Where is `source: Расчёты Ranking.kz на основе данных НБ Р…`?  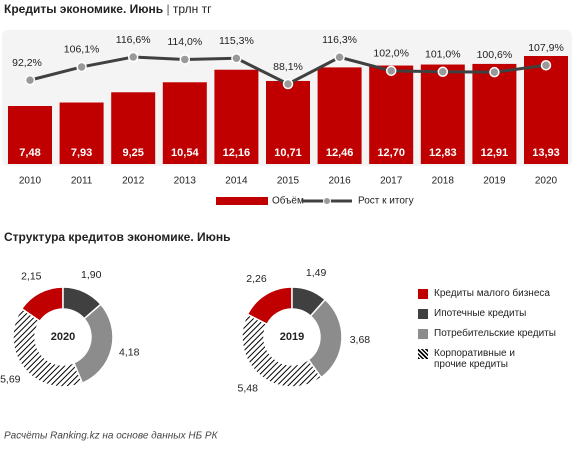
source: Расчёты Ranking.kz на основе данных НБ Р… is located at coordinates (111, 436).